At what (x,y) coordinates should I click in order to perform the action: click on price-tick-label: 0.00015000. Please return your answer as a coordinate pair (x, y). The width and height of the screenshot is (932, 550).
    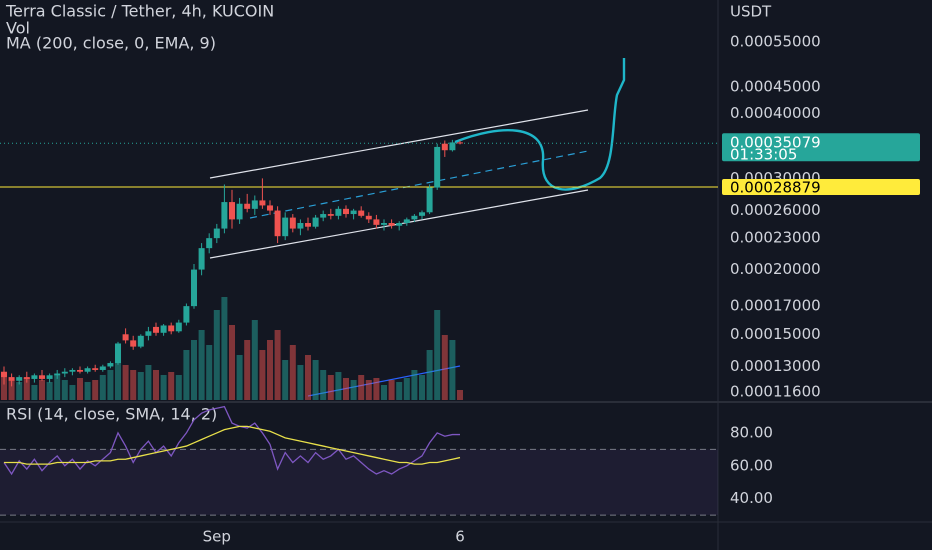
    Looking at the image, I should click on (775, 334).